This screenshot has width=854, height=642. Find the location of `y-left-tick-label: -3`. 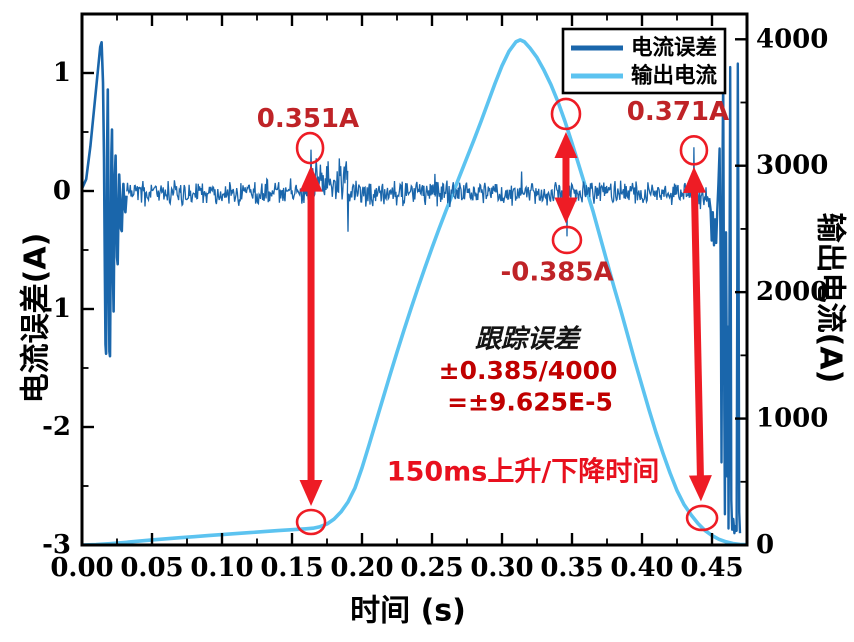

y-left-tick-label: -3 is located at coordinates (56, 545).